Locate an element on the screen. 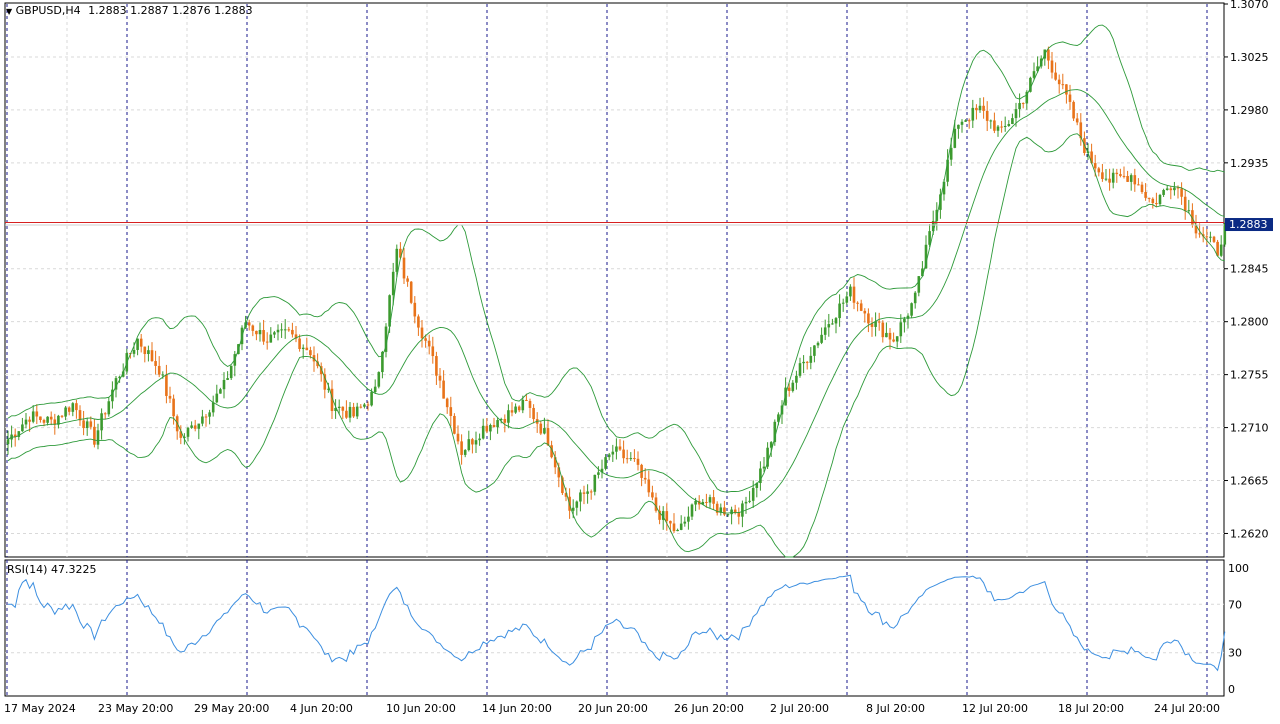 The image size is (1280, 724). price-tick-label: 1.2665 is located at coordinates (1249, 481).